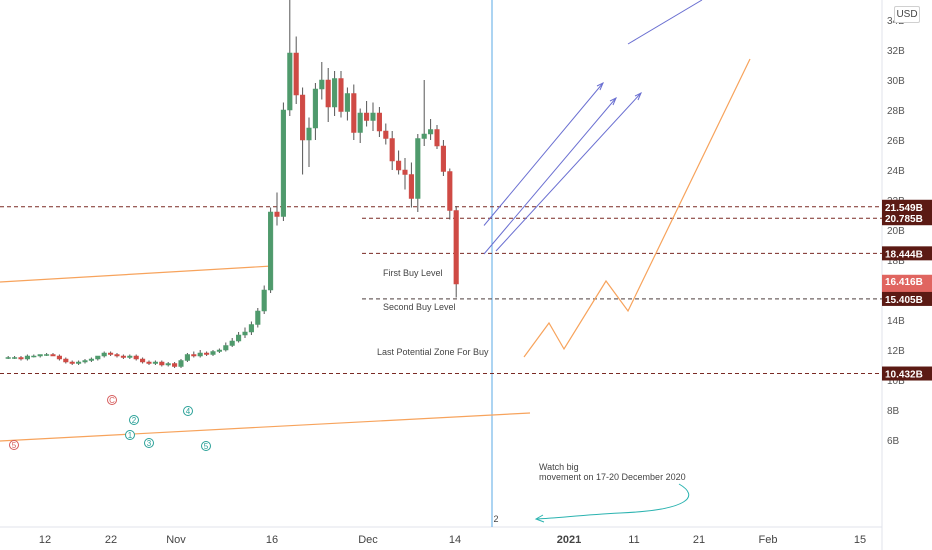  I want to click on watch-note-line2: movement on 17-20 December 2020, so click(612, 477).